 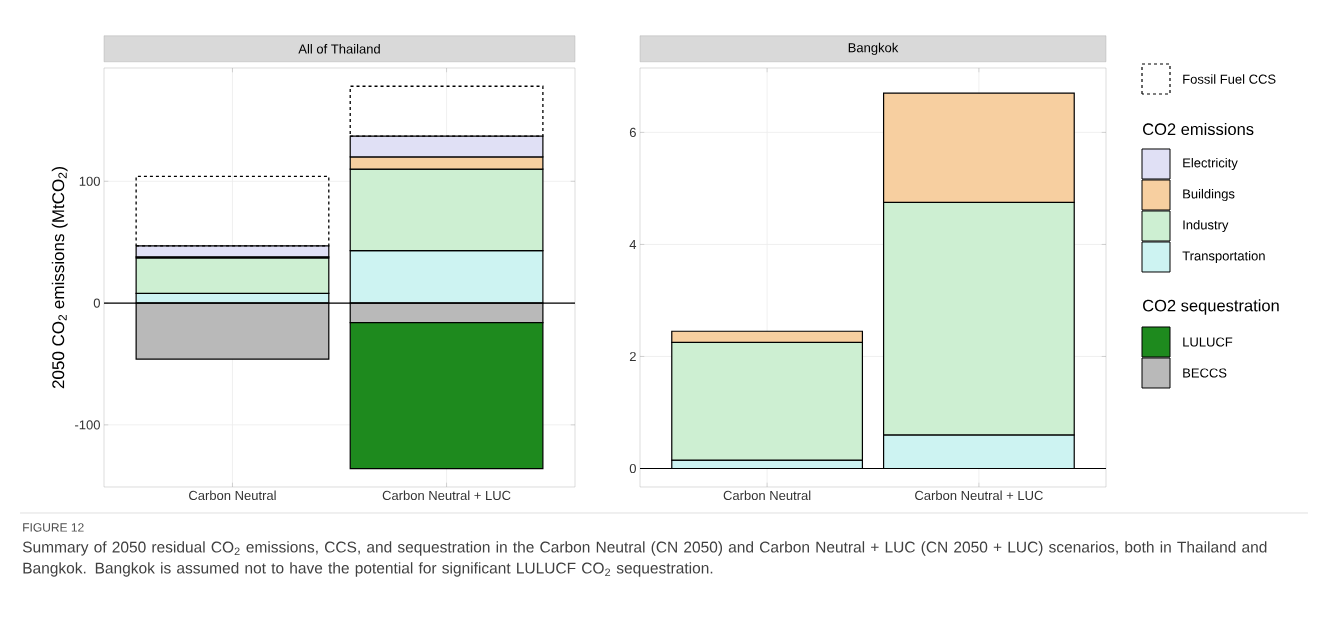 What do you see at coordinates (1209, 195) in the screenshot?
I see `legend-label: Buildings` at bounding box center [1209, 195].